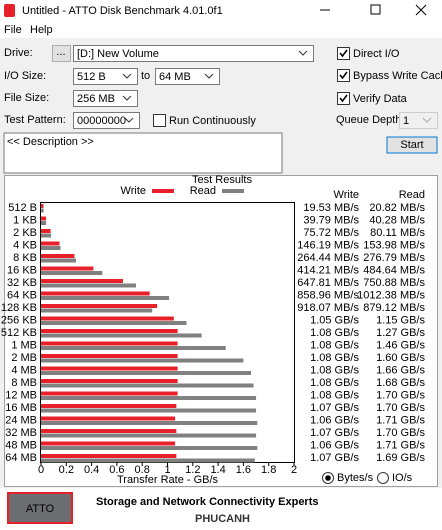  What do you see at coordinates (207, 502) in the screenshot?
I see `tagline: Storage and Network Connectivity Experts` at bounding box center [207, 502].